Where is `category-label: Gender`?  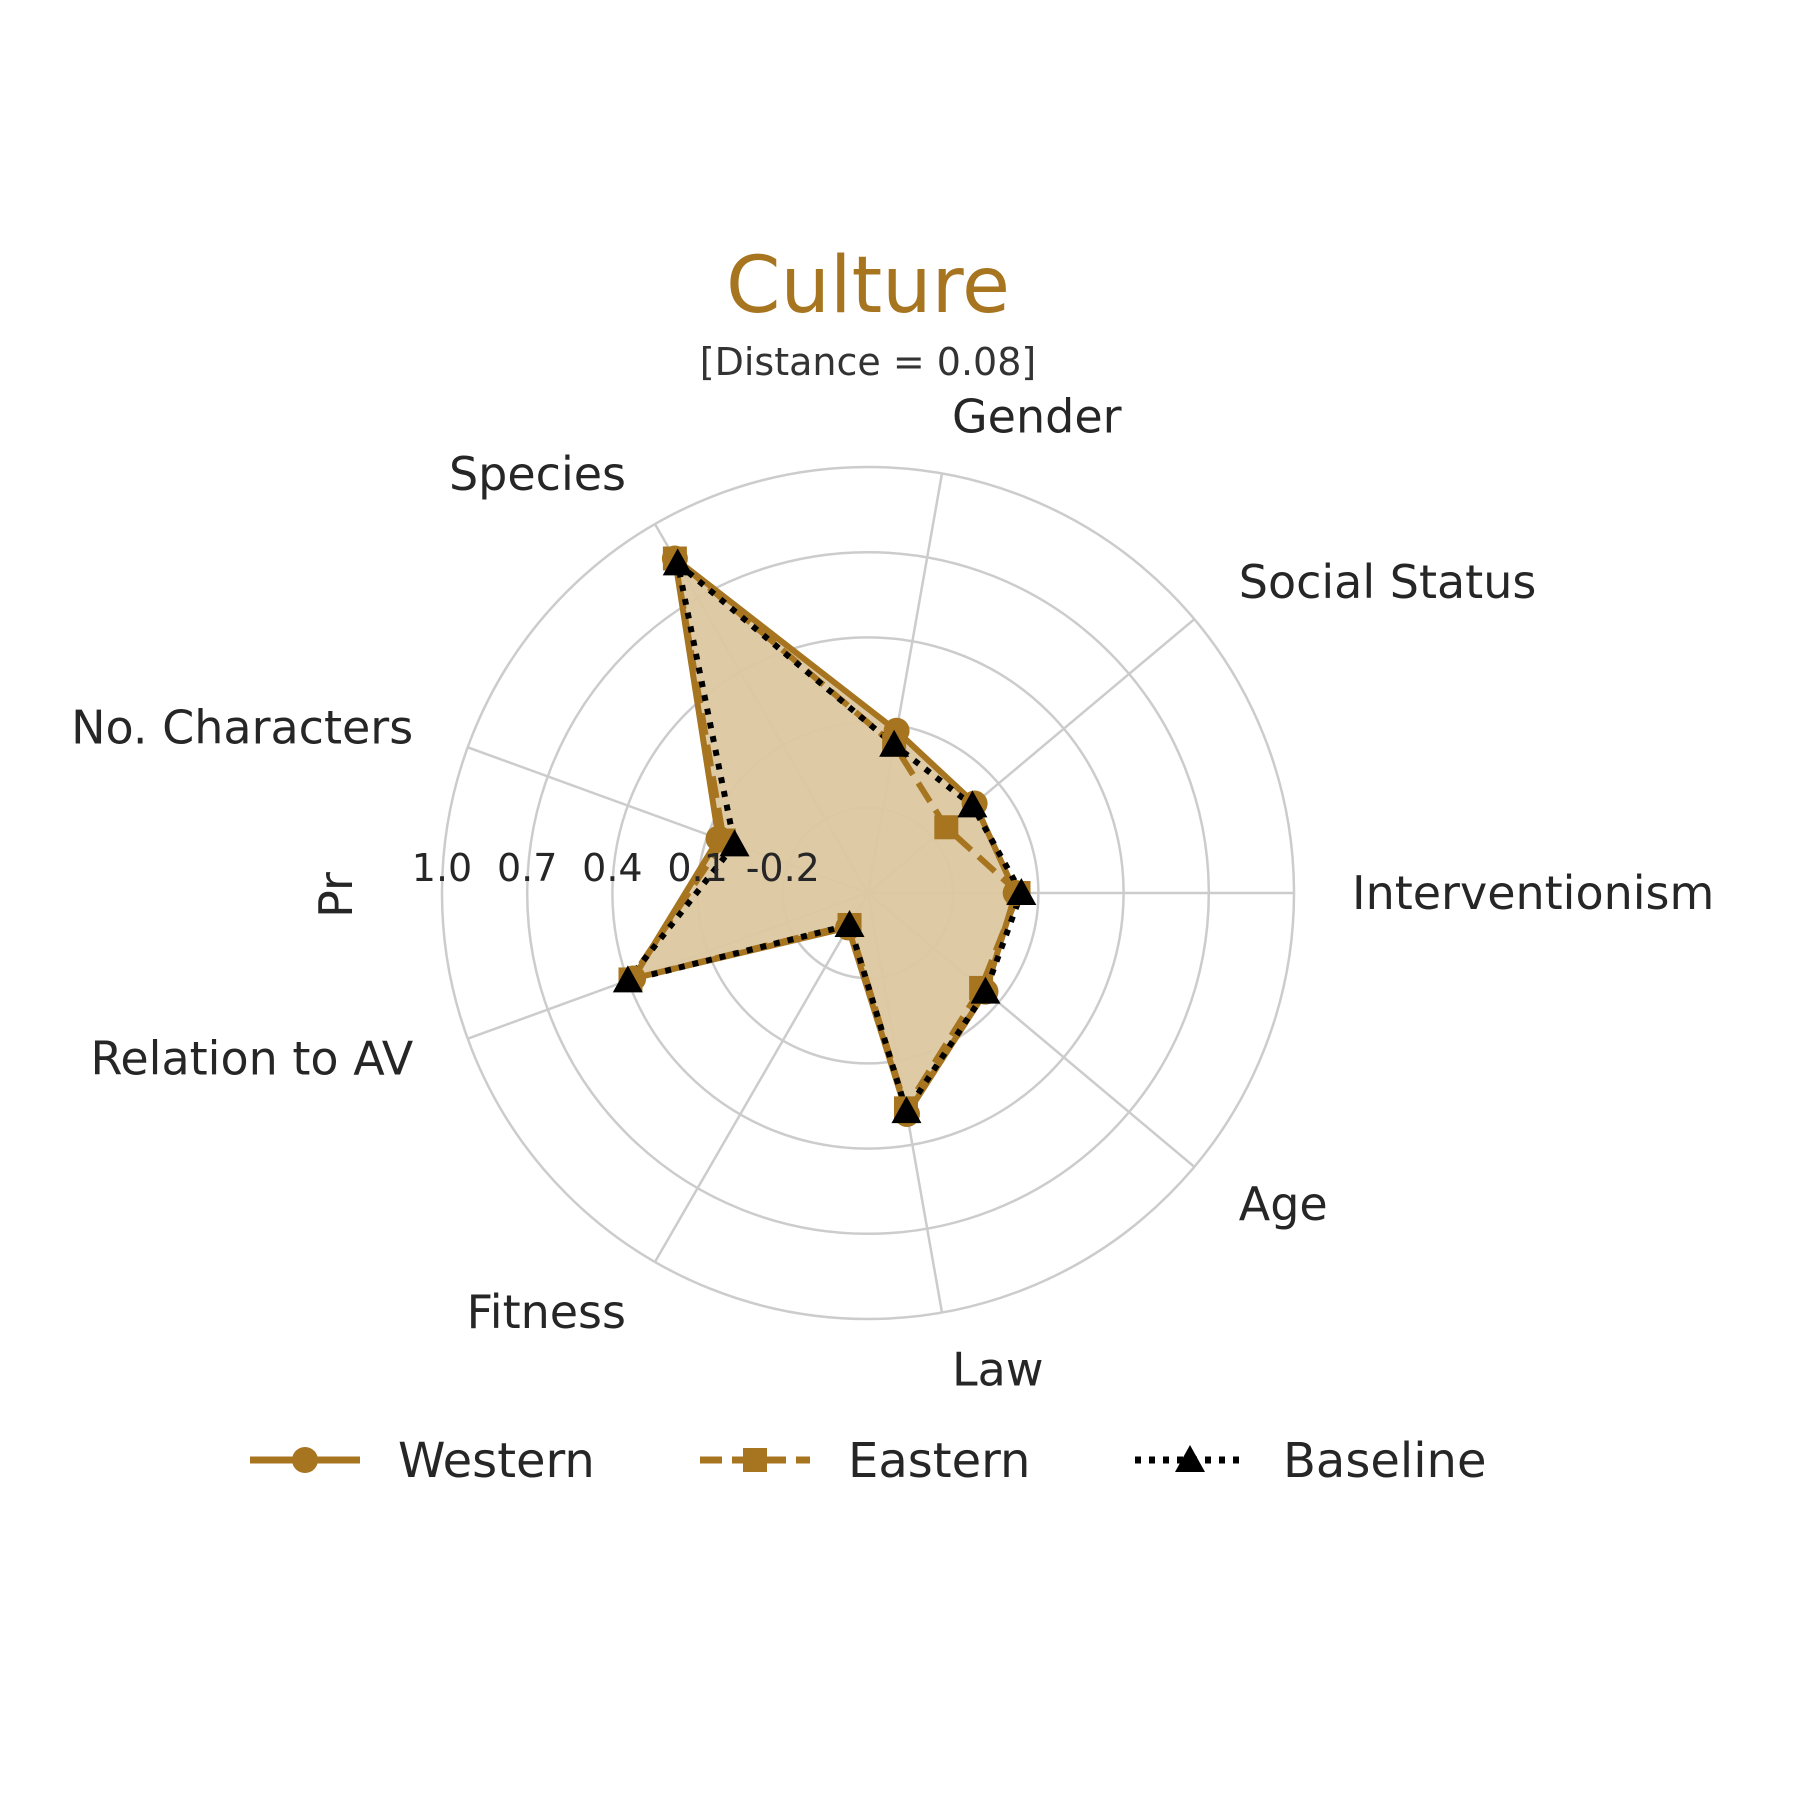
category-label: Gender is located at coordinates (1037, 416).